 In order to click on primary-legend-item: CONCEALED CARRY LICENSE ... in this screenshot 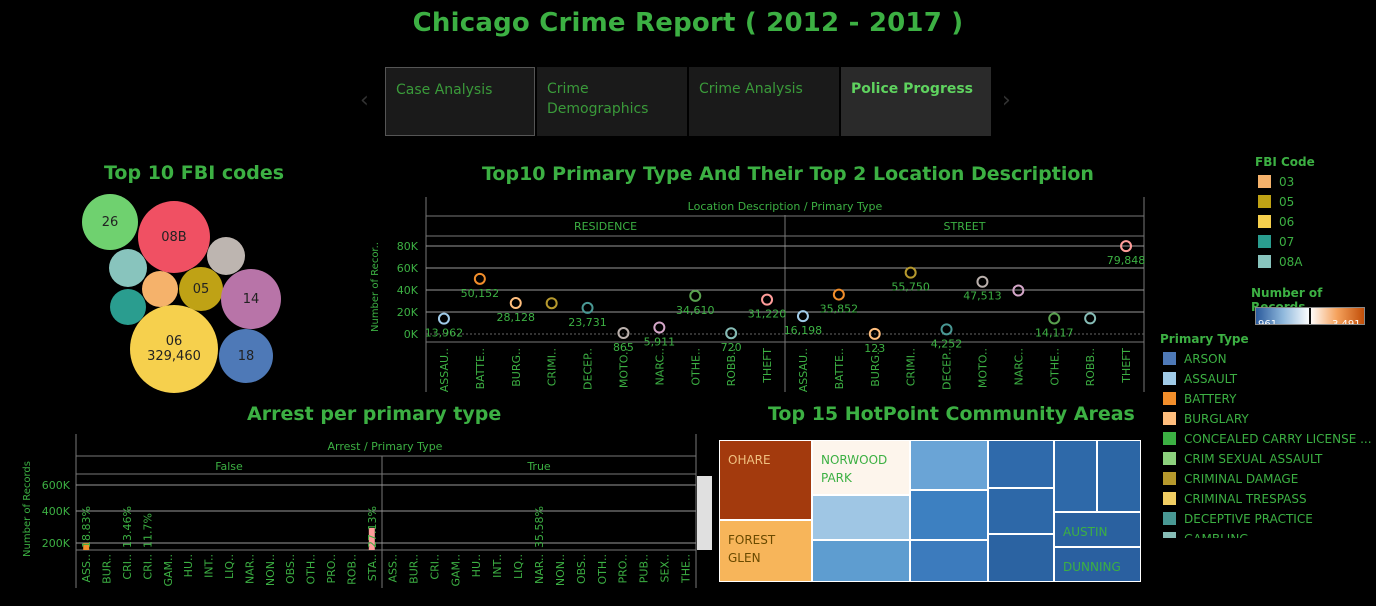, I will do `click(1267, 439)`.